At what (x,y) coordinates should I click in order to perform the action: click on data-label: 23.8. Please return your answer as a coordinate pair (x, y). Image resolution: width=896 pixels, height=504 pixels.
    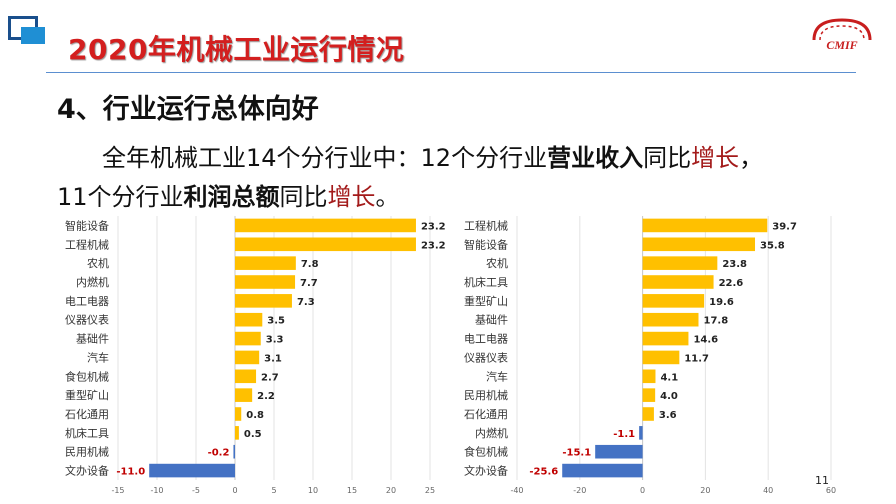
    Looking at the image, I should click on (734, 264).